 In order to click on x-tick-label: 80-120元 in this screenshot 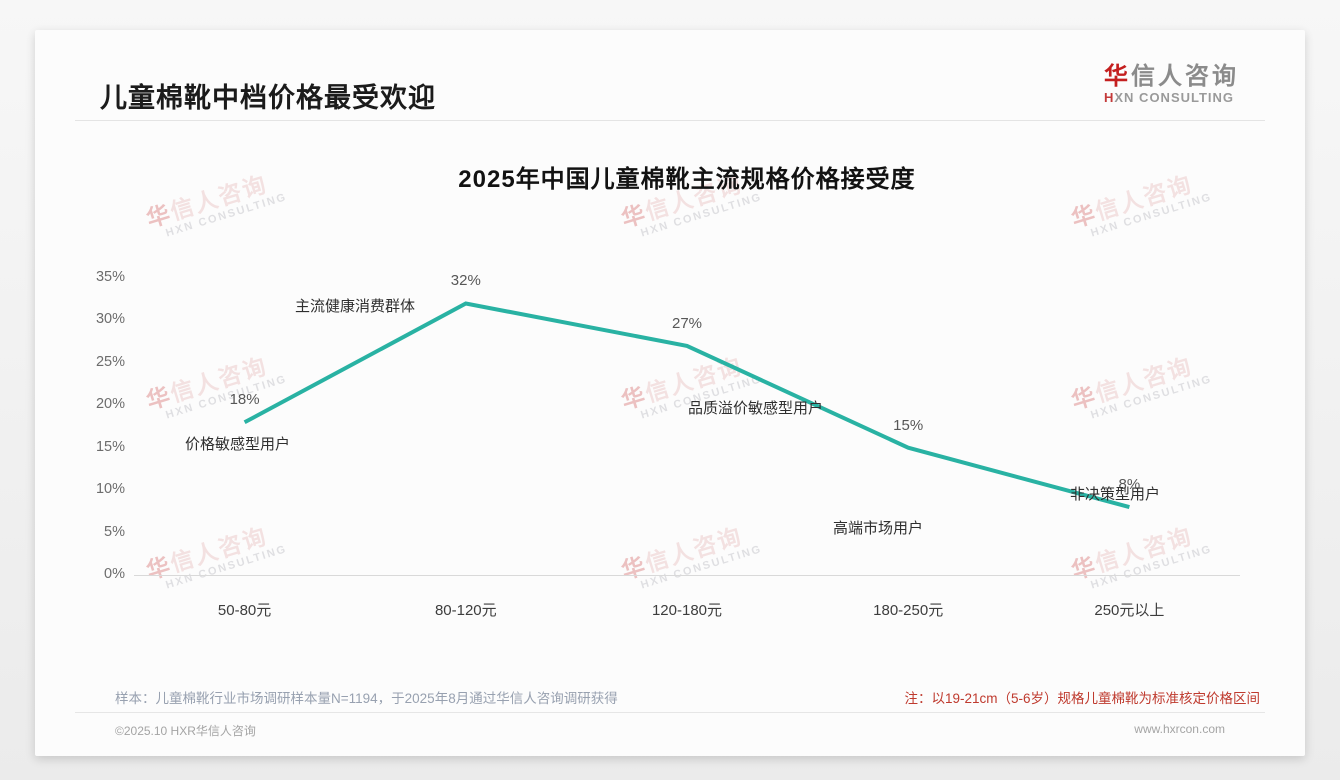, I will do `click(465, 610)`.